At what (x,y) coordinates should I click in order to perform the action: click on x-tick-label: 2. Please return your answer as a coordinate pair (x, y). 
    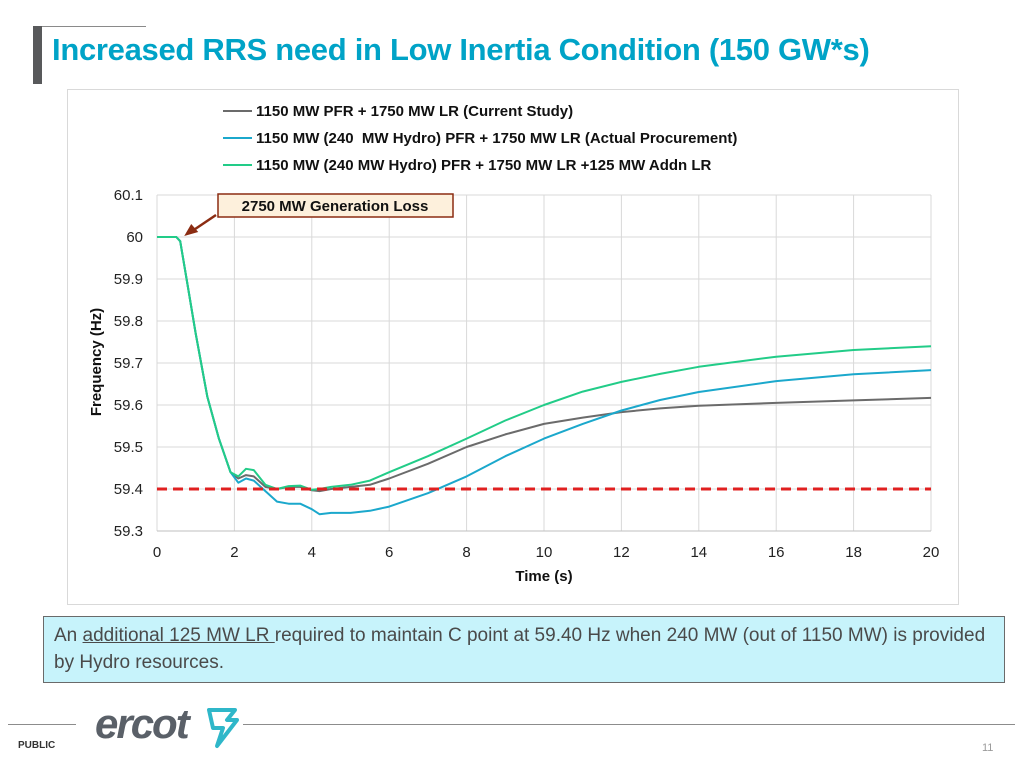
    Looking at the image, I should click on (234, 552).